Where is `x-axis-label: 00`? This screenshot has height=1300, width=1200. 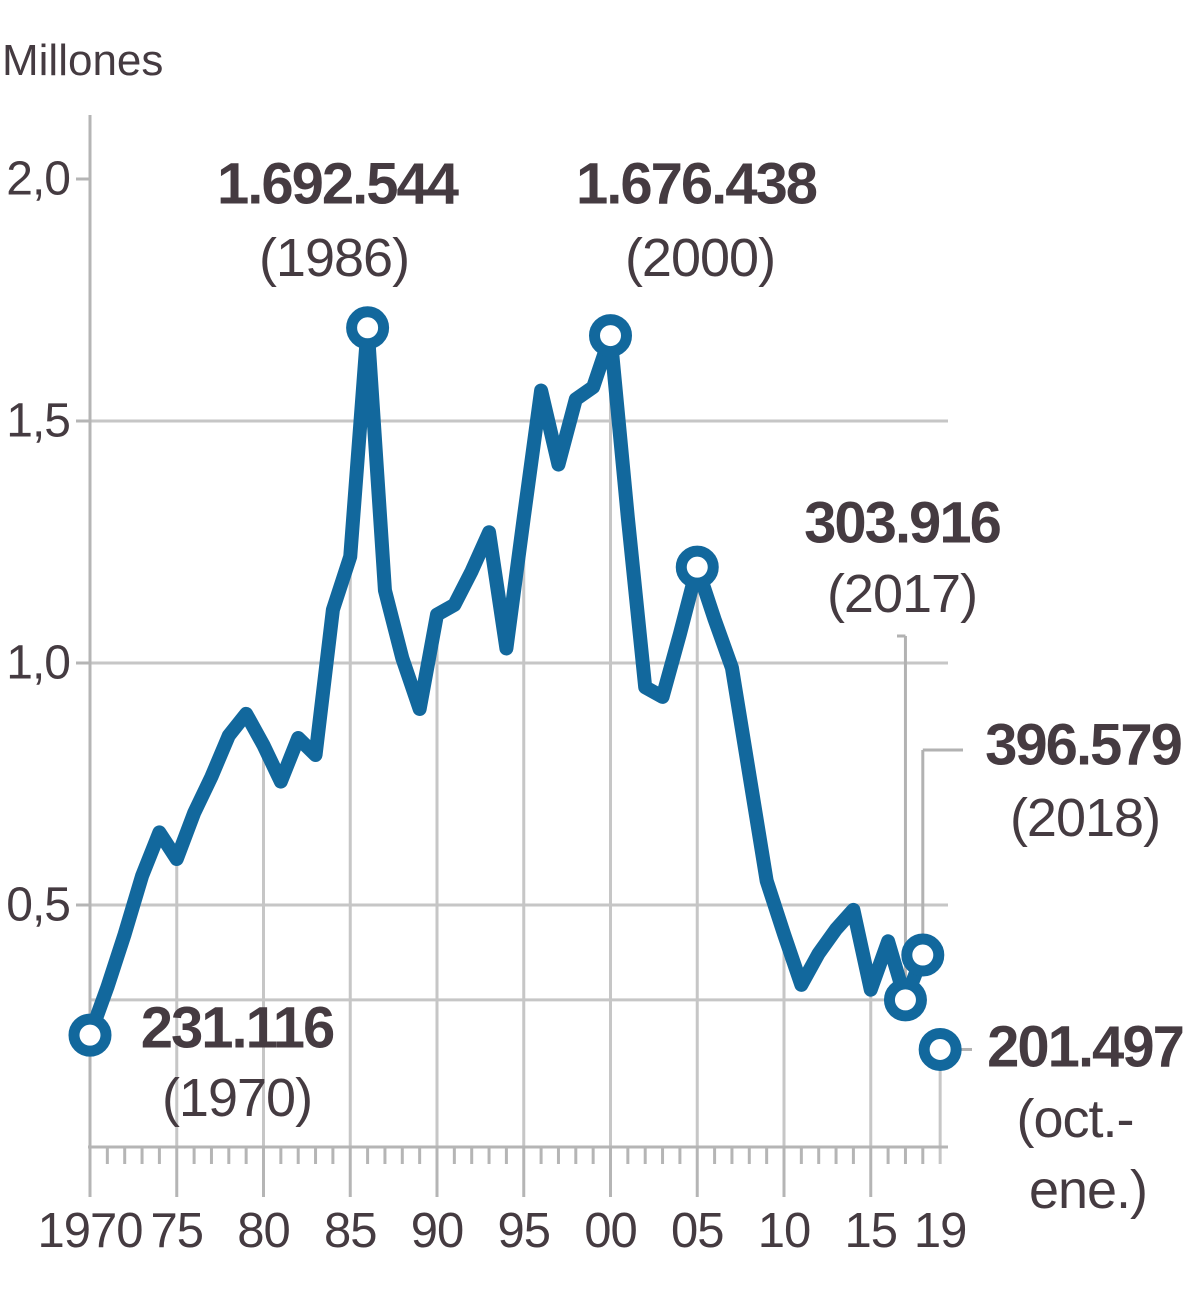 x-axis-label: 00 is located at coordinates (611, 1231).